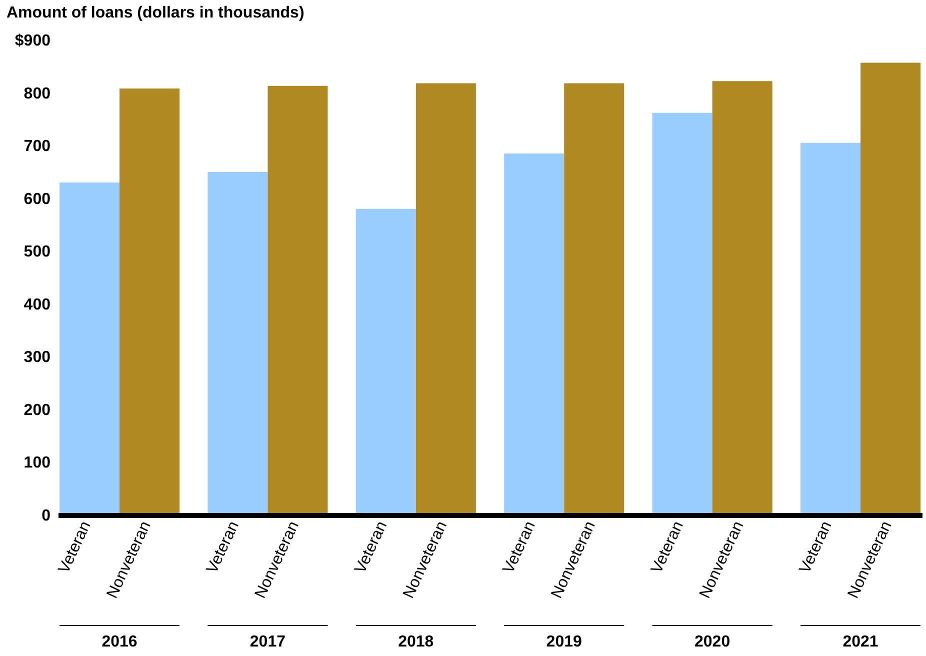 The height and width of the screenshot is (656, 926). I want to click on y-tick-label: 200, so click(37, 410).